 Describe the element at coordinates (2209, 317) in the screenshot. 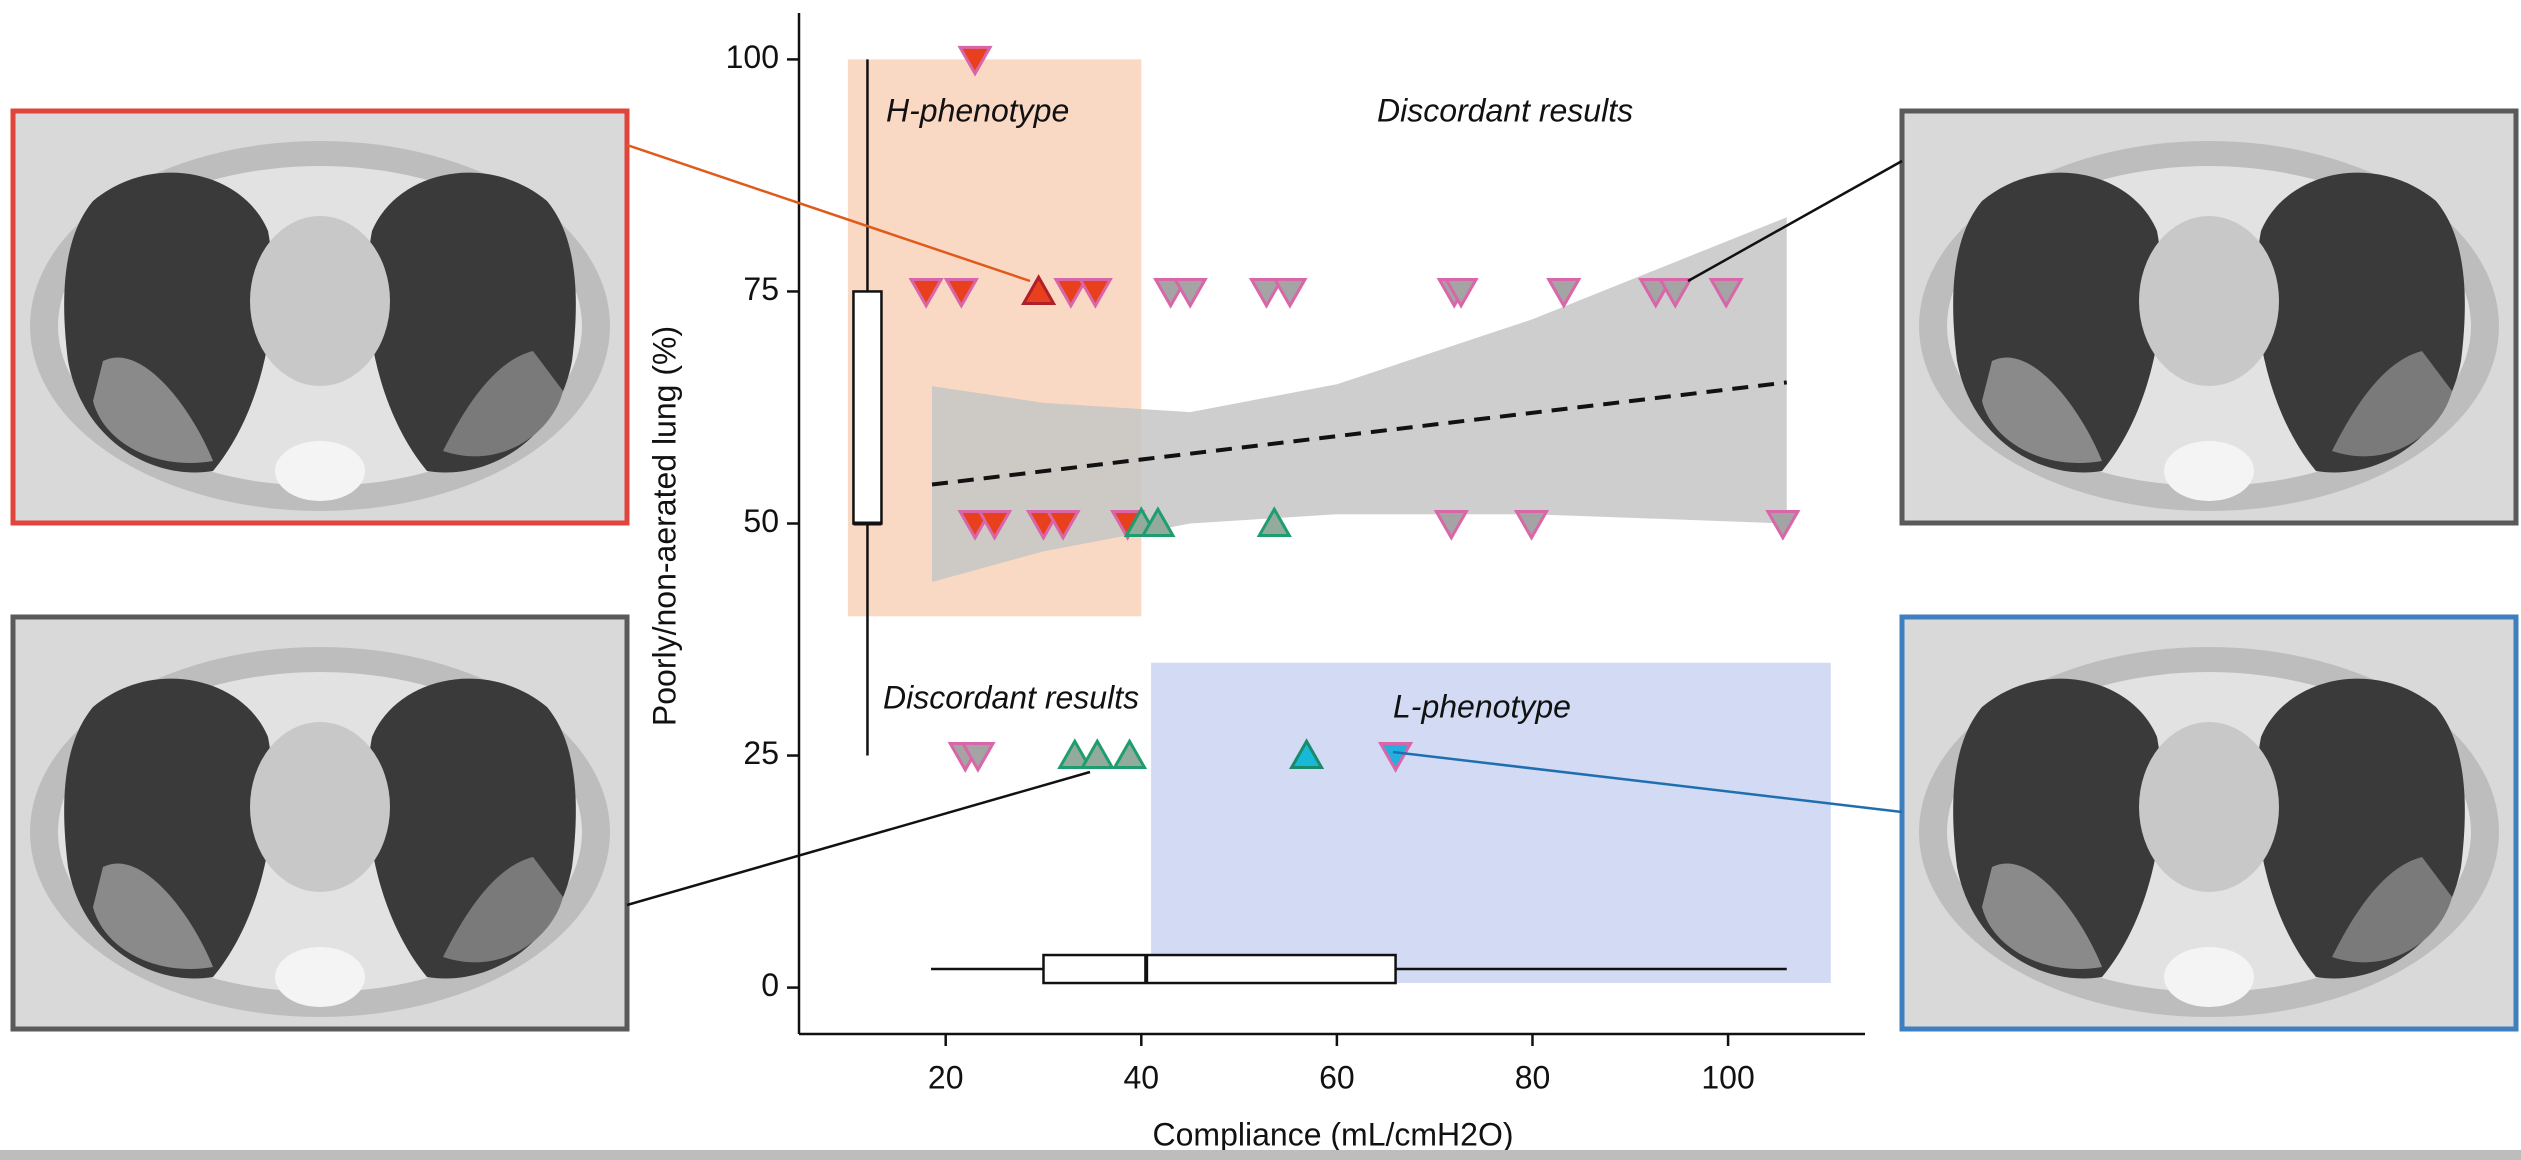

I see `ct-image-discordant-high` at that location.